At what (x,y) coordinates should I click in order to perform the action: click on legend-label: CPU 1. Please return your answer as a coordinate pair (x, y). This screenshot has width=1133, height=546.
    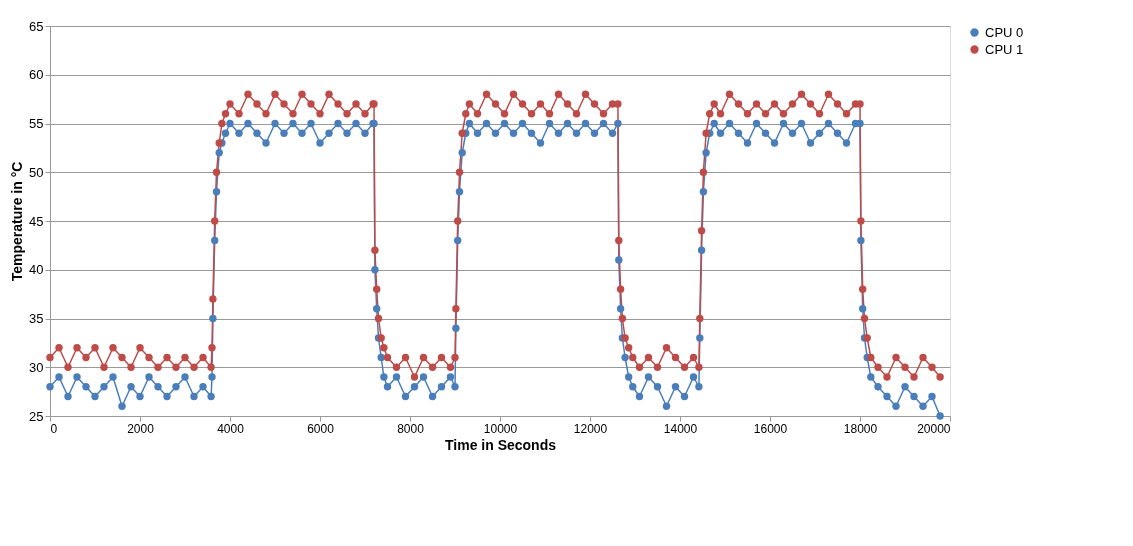
    Looking at the image, I should click on (1004, 49).